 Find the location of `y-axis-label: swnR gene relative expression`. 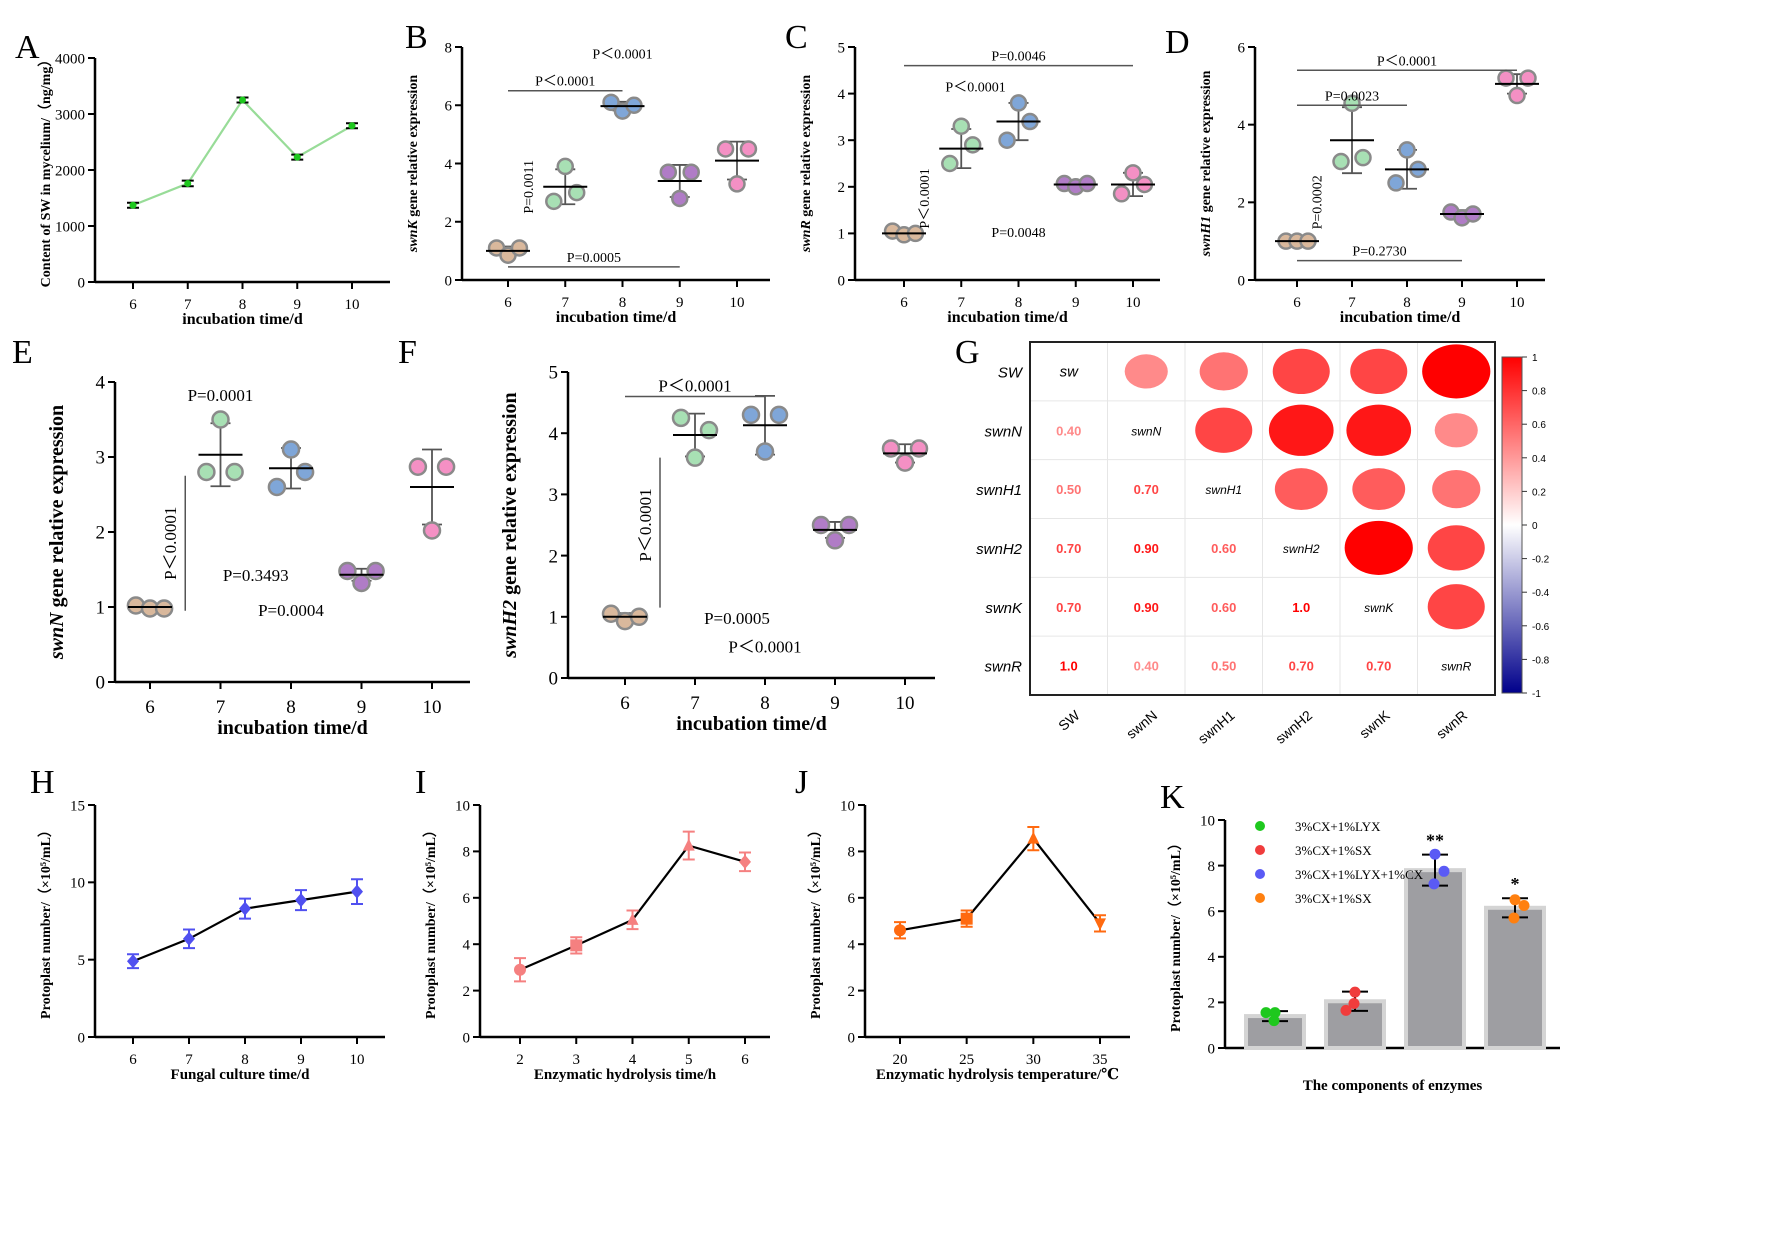

y-axis-label: swnR gene relative expression is located at coordinates (806, 164).